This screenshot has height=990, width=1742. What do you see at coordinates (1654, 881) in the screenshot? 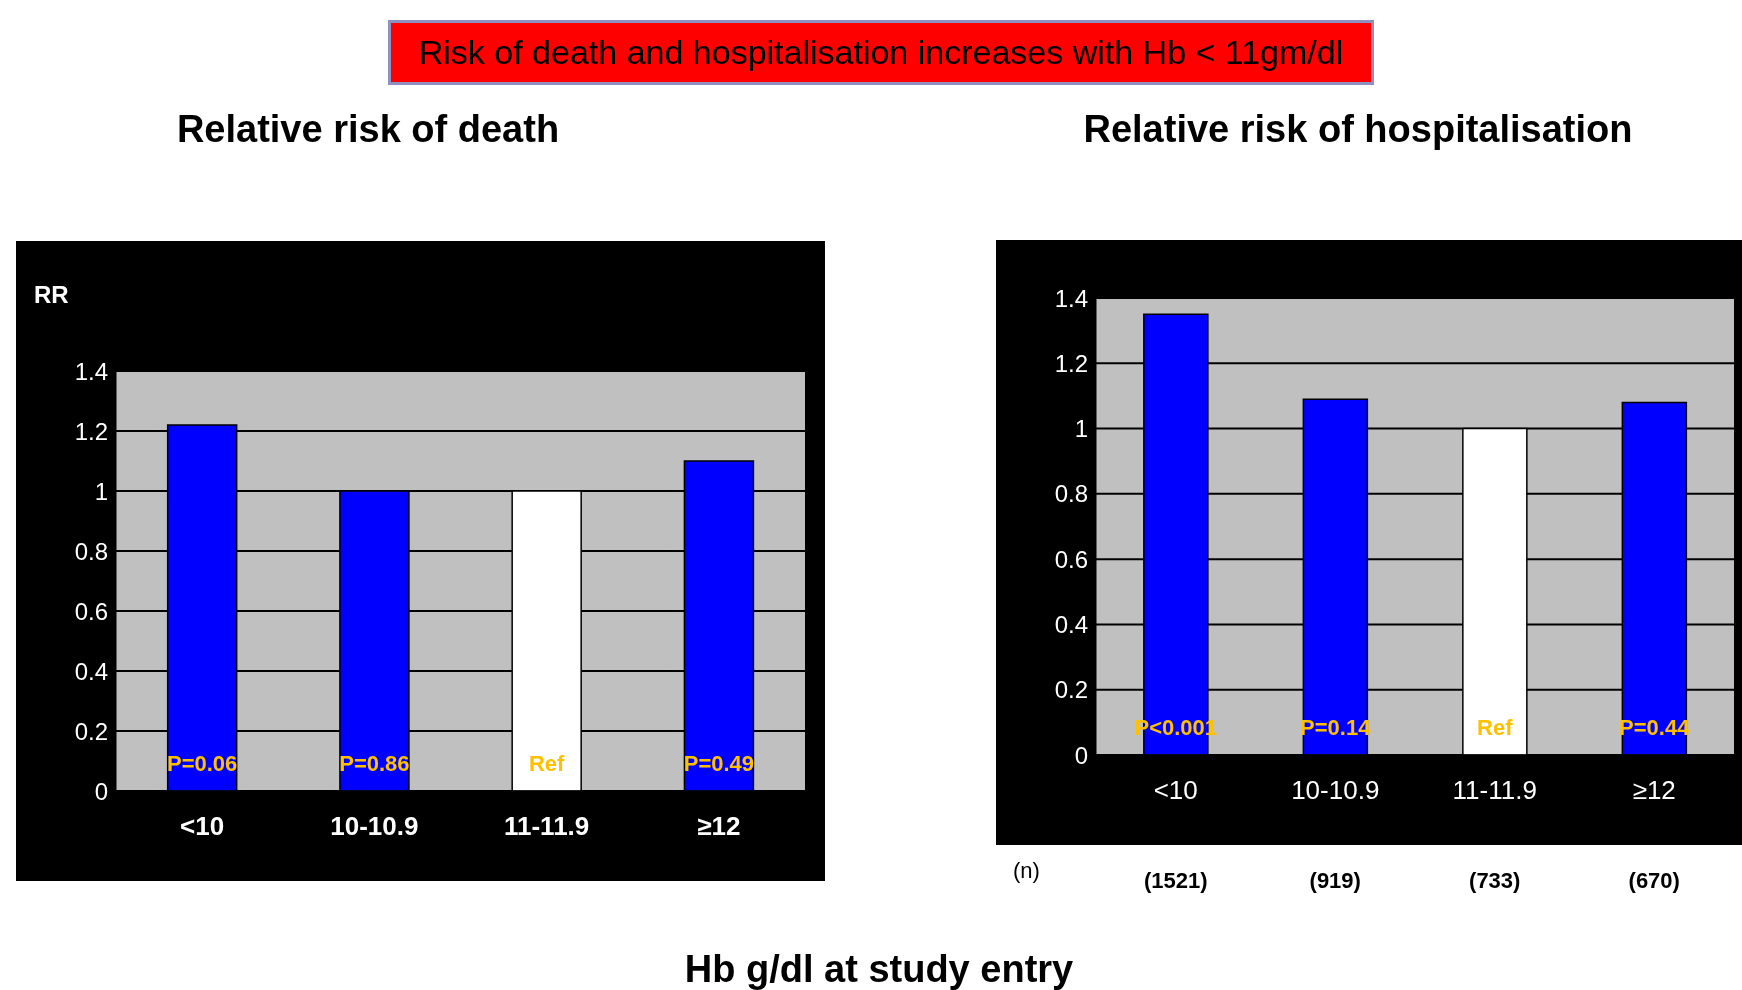
I see `text: (670)` at bounding box center [1654, 881].